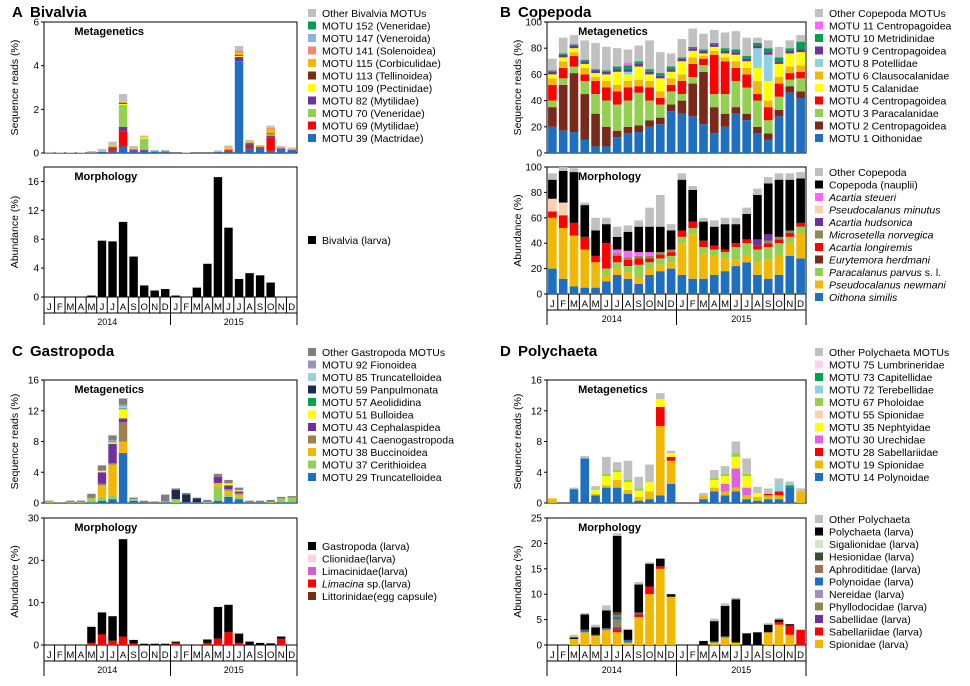 This screenshot has height=686, width=970. I want to click on plot-frame, so click(170, 441).